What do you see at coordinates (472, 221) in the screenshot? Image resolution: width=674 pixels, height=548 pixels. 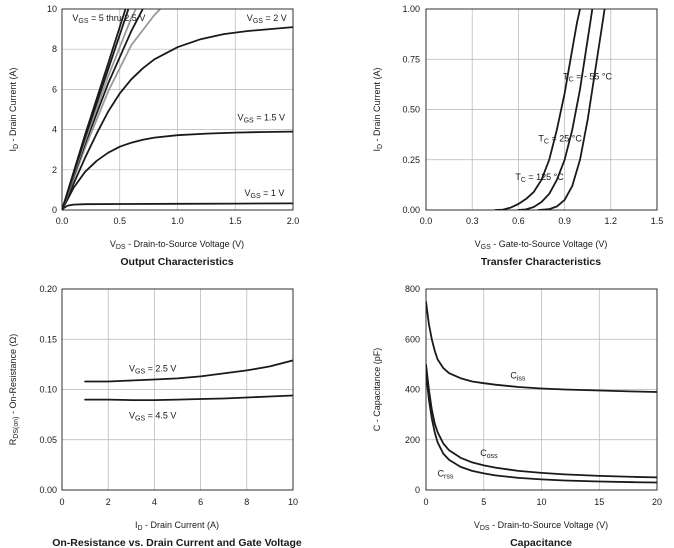 I see `transfer-xtick-label: 0.3` at bounding box center [472, 221].